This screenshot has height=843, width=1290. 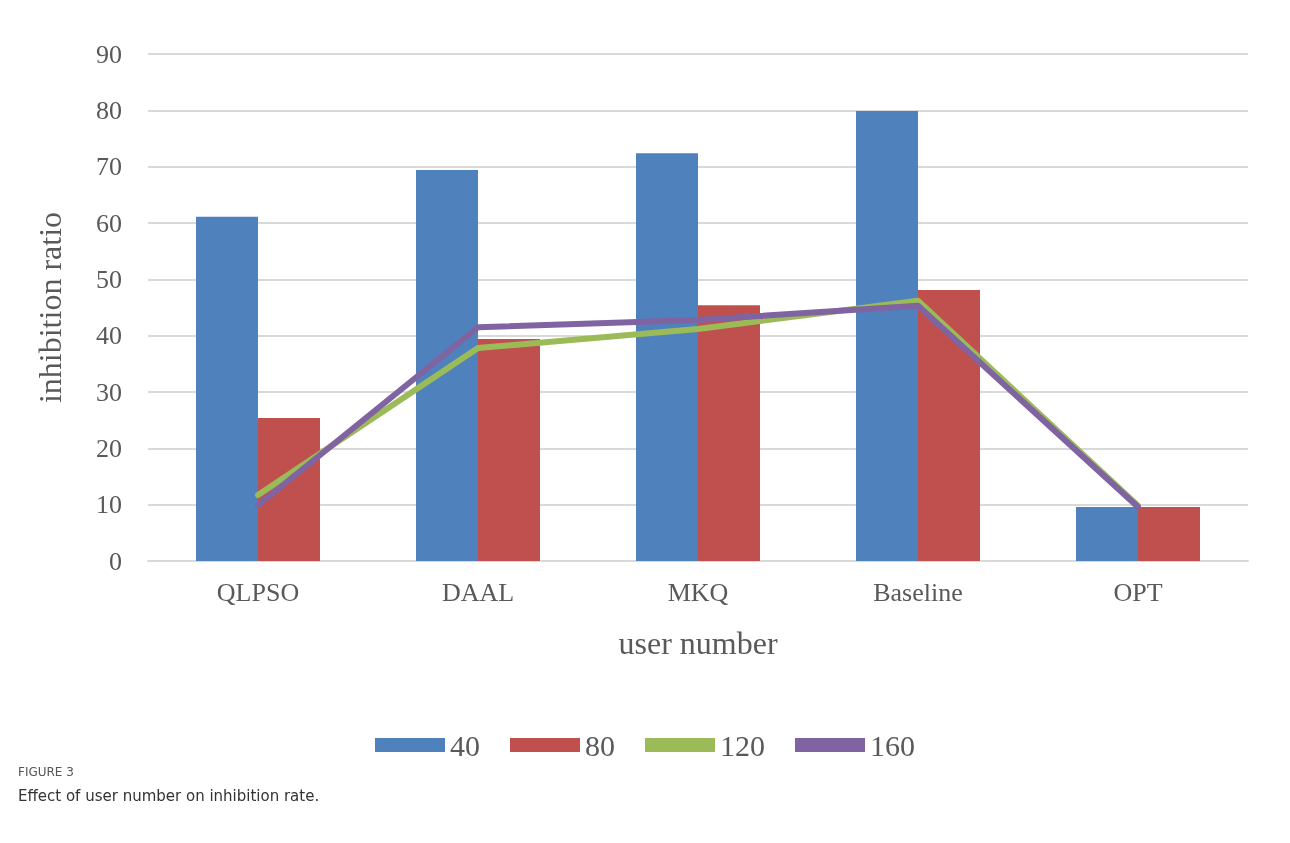 What do you see at coordinates (109, 167) in the screenshot?
I see `y-tick-label: 70` at bounding box center [109, 167].